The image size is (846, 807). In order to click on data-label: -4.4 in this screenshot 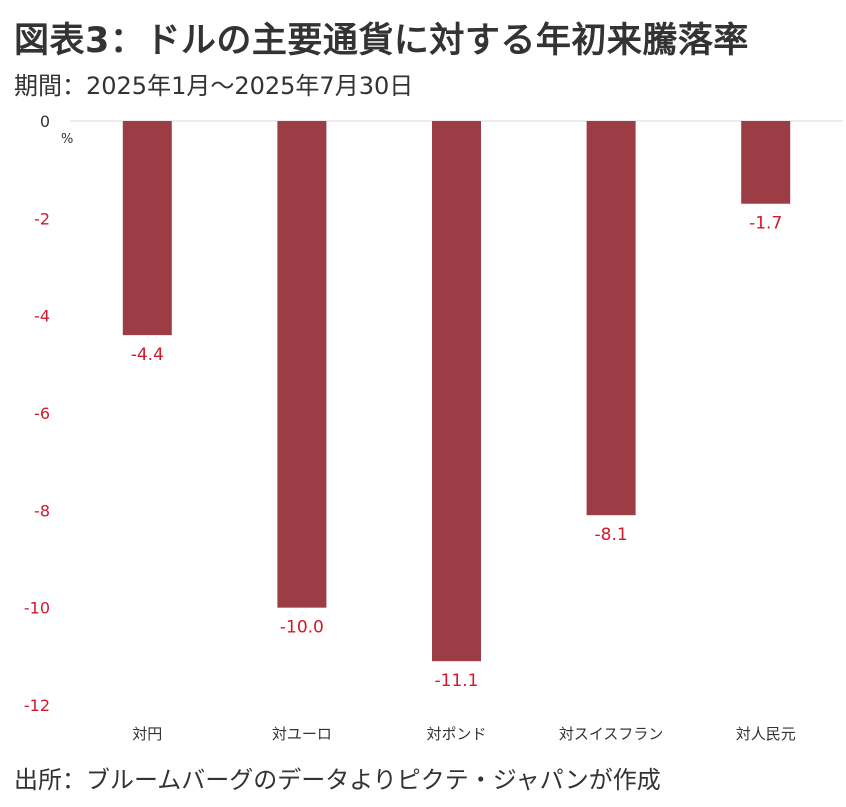, I will do `click(147, 355)`.